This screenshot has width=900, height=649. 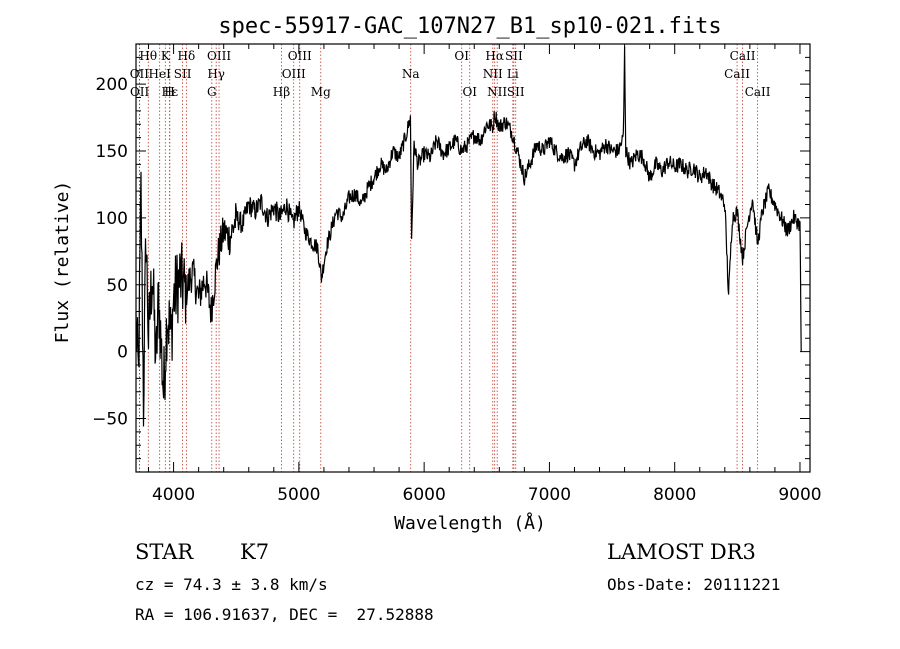 What do you see at coordinates (216, 74) in the screenshot?
I see `spectral-line-label-12: Hγ` at bounding box center [216, 74].